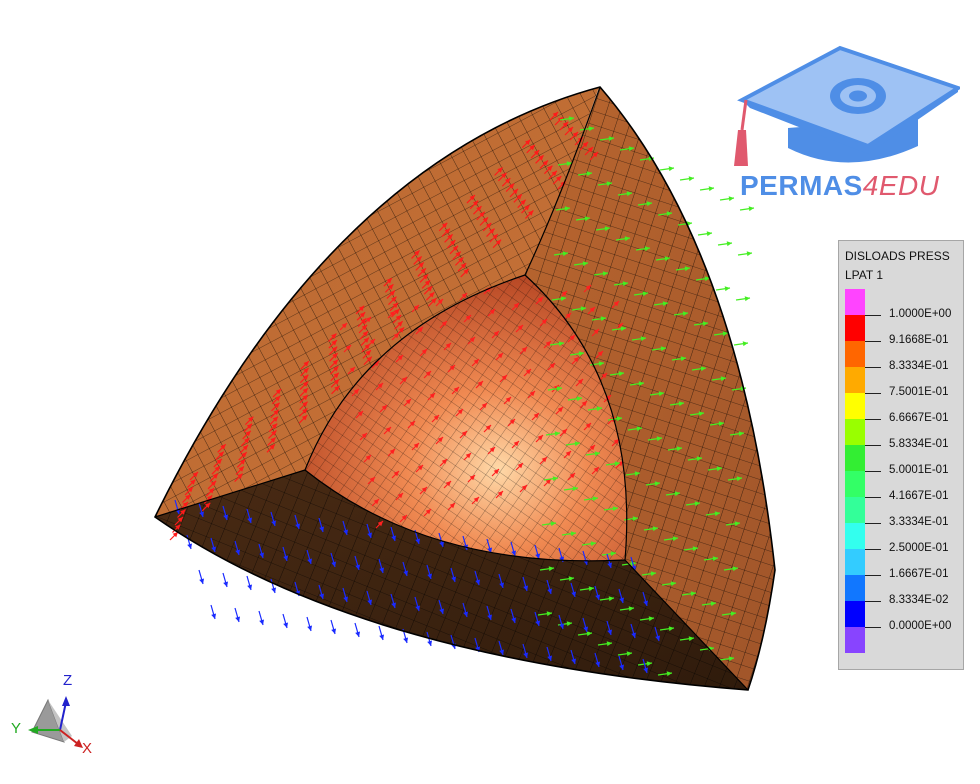 The width and height of the screenshot is (980, 784). I want to click on legend-label: 7.5001E-01, so click(919, 392).